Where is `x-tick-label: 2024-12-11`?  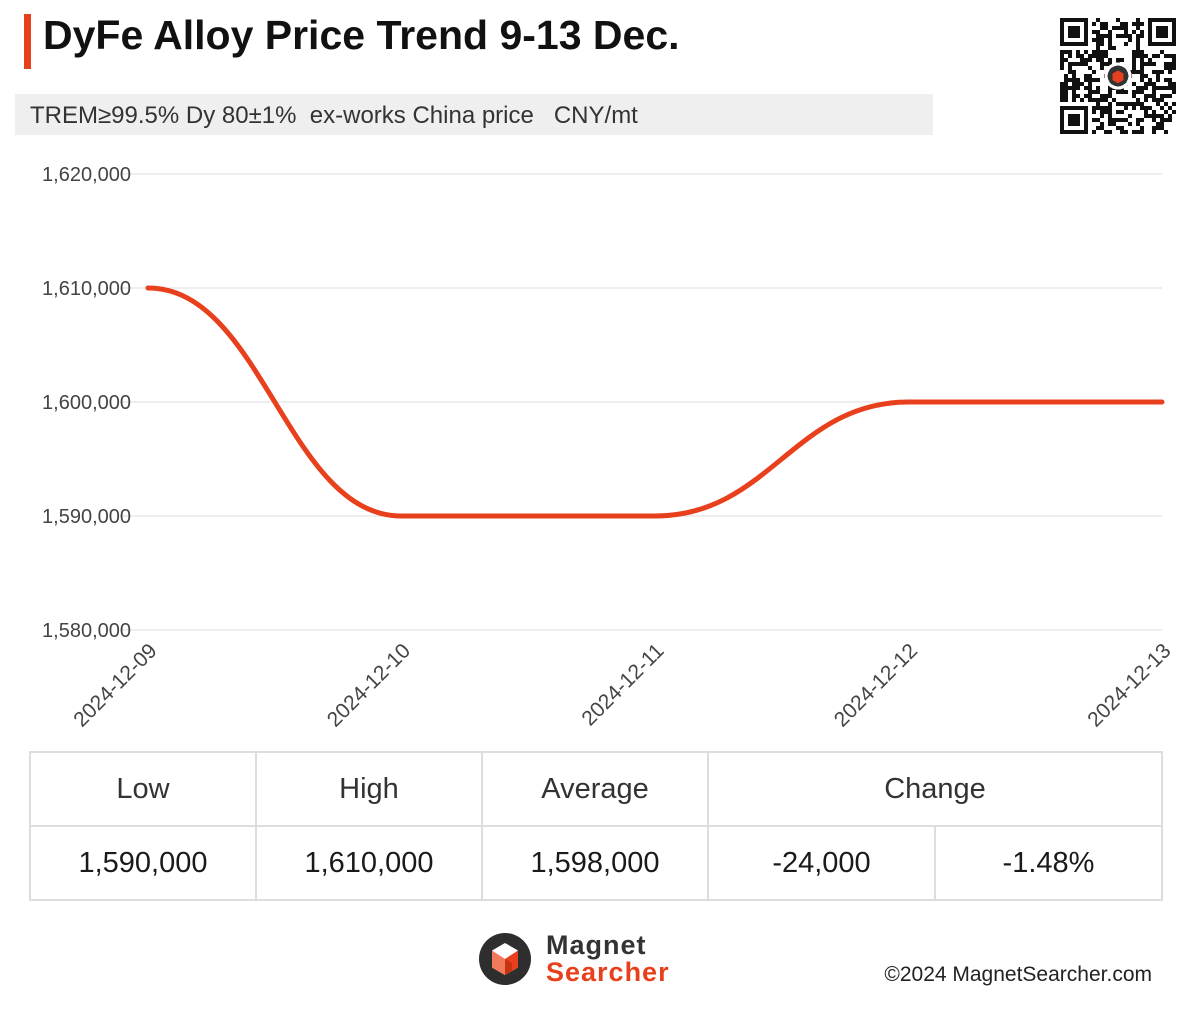
x-tick-label: 2024-12-11 is located at coordinates (622, 684).